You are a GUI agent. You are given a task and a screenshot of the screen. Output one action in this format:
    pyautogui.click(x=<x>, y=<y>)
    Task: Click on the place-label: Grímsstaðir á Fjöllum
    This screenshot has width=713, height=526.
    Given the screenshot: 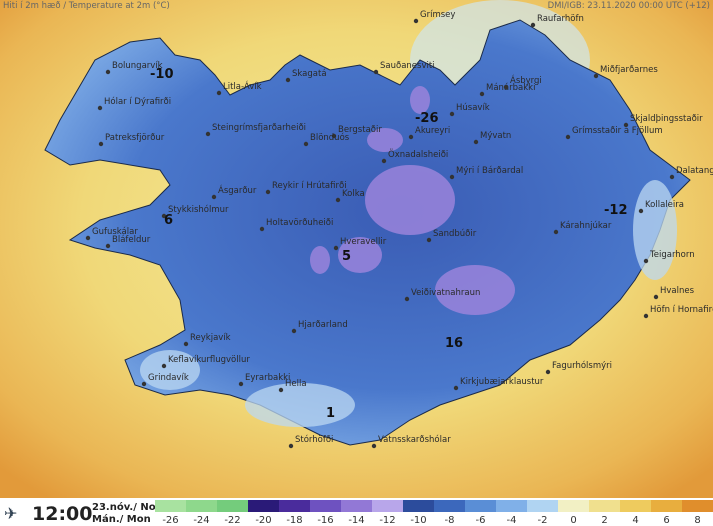 What is the action you would take?
    pyautogui.click(x=617, y=131)
    